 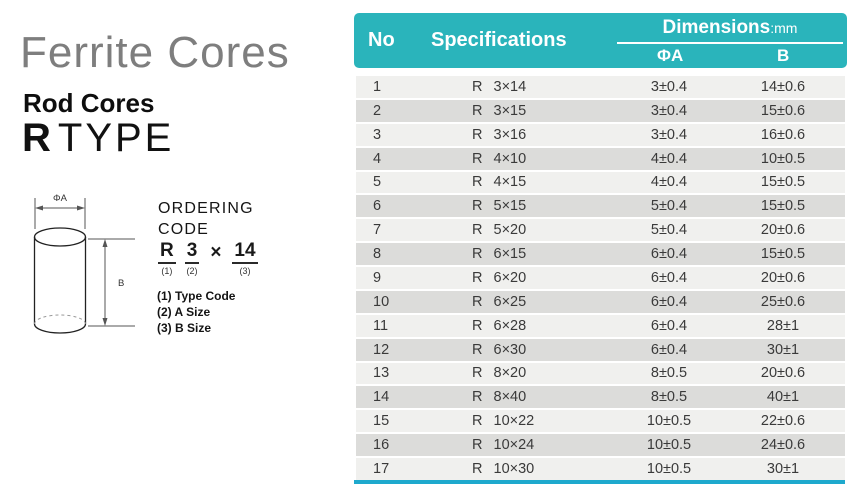 What do you see at coordinates (600, 421) in the screenshot?
I see `table-row: 15 R 10×22 10±0.5 22±0.6` at bounding box center [600, 421].